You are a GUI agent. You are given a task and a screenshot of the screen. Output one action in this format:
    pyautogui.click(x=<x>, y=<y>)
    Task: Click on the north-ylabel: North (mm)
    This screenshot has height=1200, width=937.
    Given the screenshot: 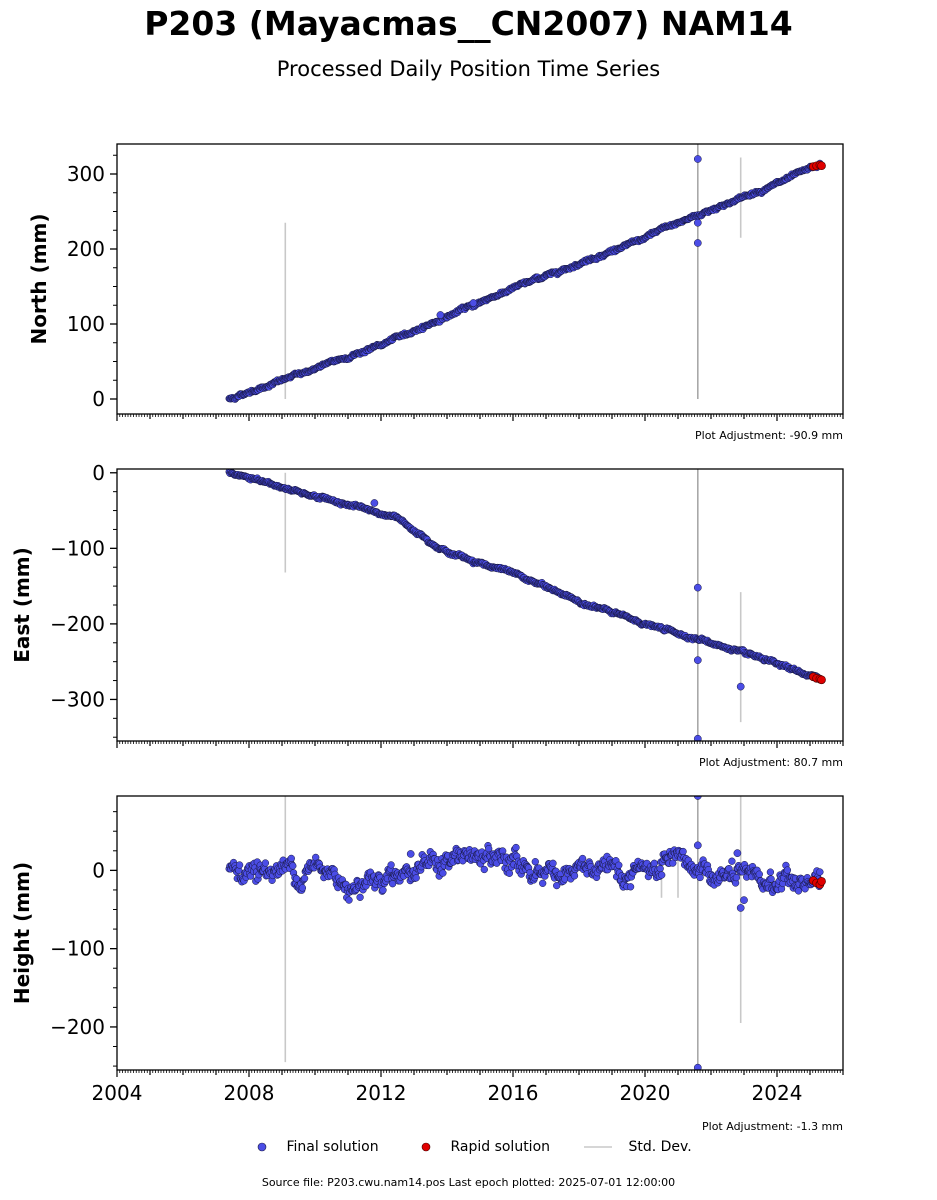 What is the action you would take?
    pyautogui.click(x=39, y=278)
    